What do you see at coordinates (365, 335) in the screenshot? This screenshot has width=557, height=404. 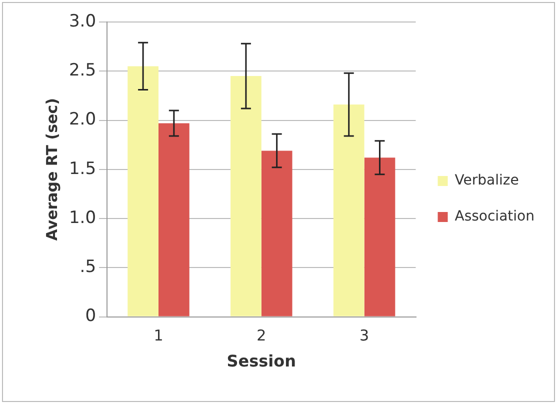 I see `x-tick-label: 3` at bounding box center [365, 335].